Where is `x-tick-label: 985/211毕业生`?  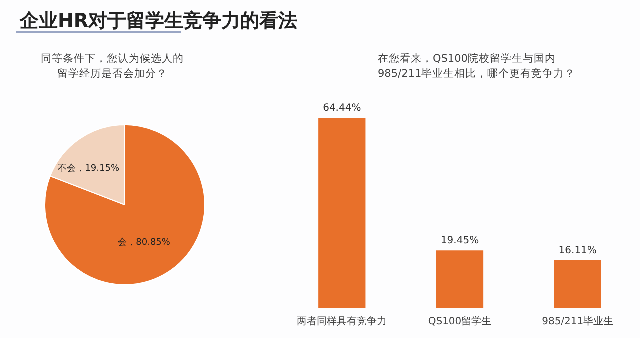
x-tick-label: 985/211毕业生 is located at coordinates (578, 322).